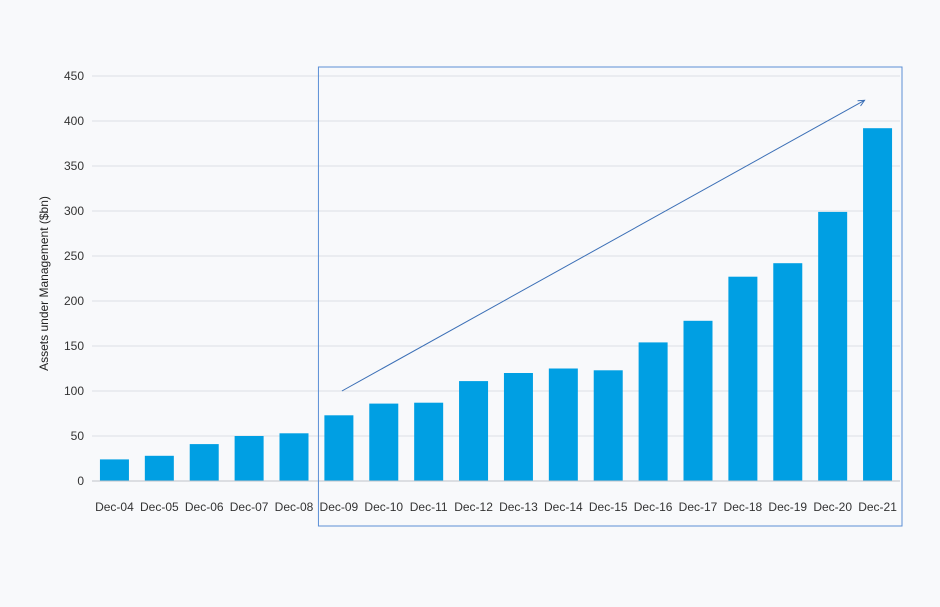  Describe the element at coordinates (159, 507) in the screenshot. I see `x-tick-label: Dec-05` at that location.